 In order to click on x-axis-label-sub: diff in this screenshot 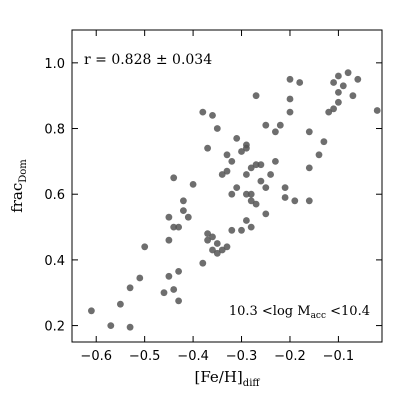, I will do `click(252, 383)`.